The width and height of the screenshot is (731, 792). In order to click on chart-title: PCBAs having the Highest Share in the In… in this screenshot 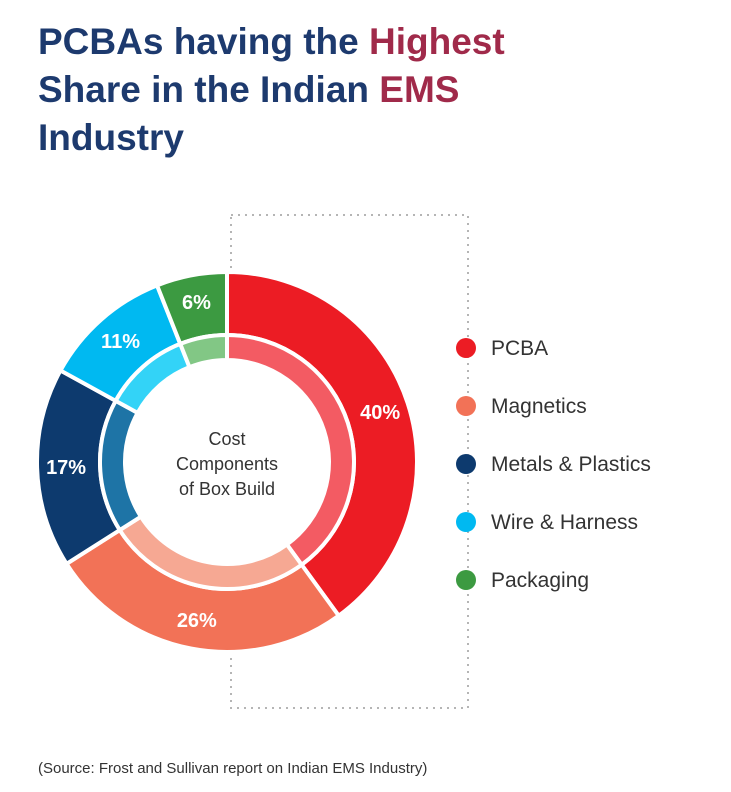, I will do `click(338, 90)`.